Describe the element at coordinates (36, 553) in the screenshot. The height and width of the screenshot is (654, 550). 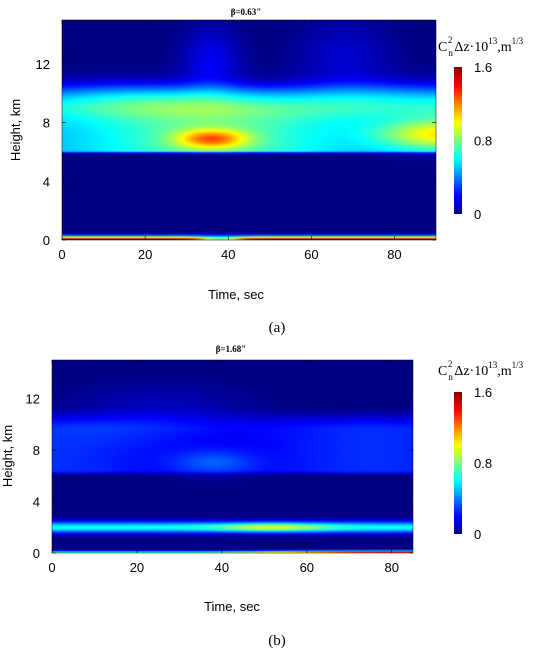
I see `panel-b-ytick-label: 0` at that location.